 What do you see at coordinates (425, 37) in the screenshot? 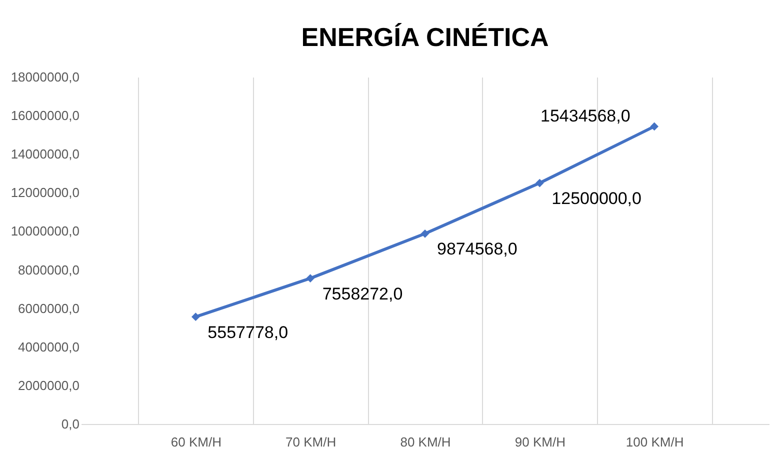
I see `chart-title: ENERGÍA CINÉTICA` at bounding box center [425, 37].